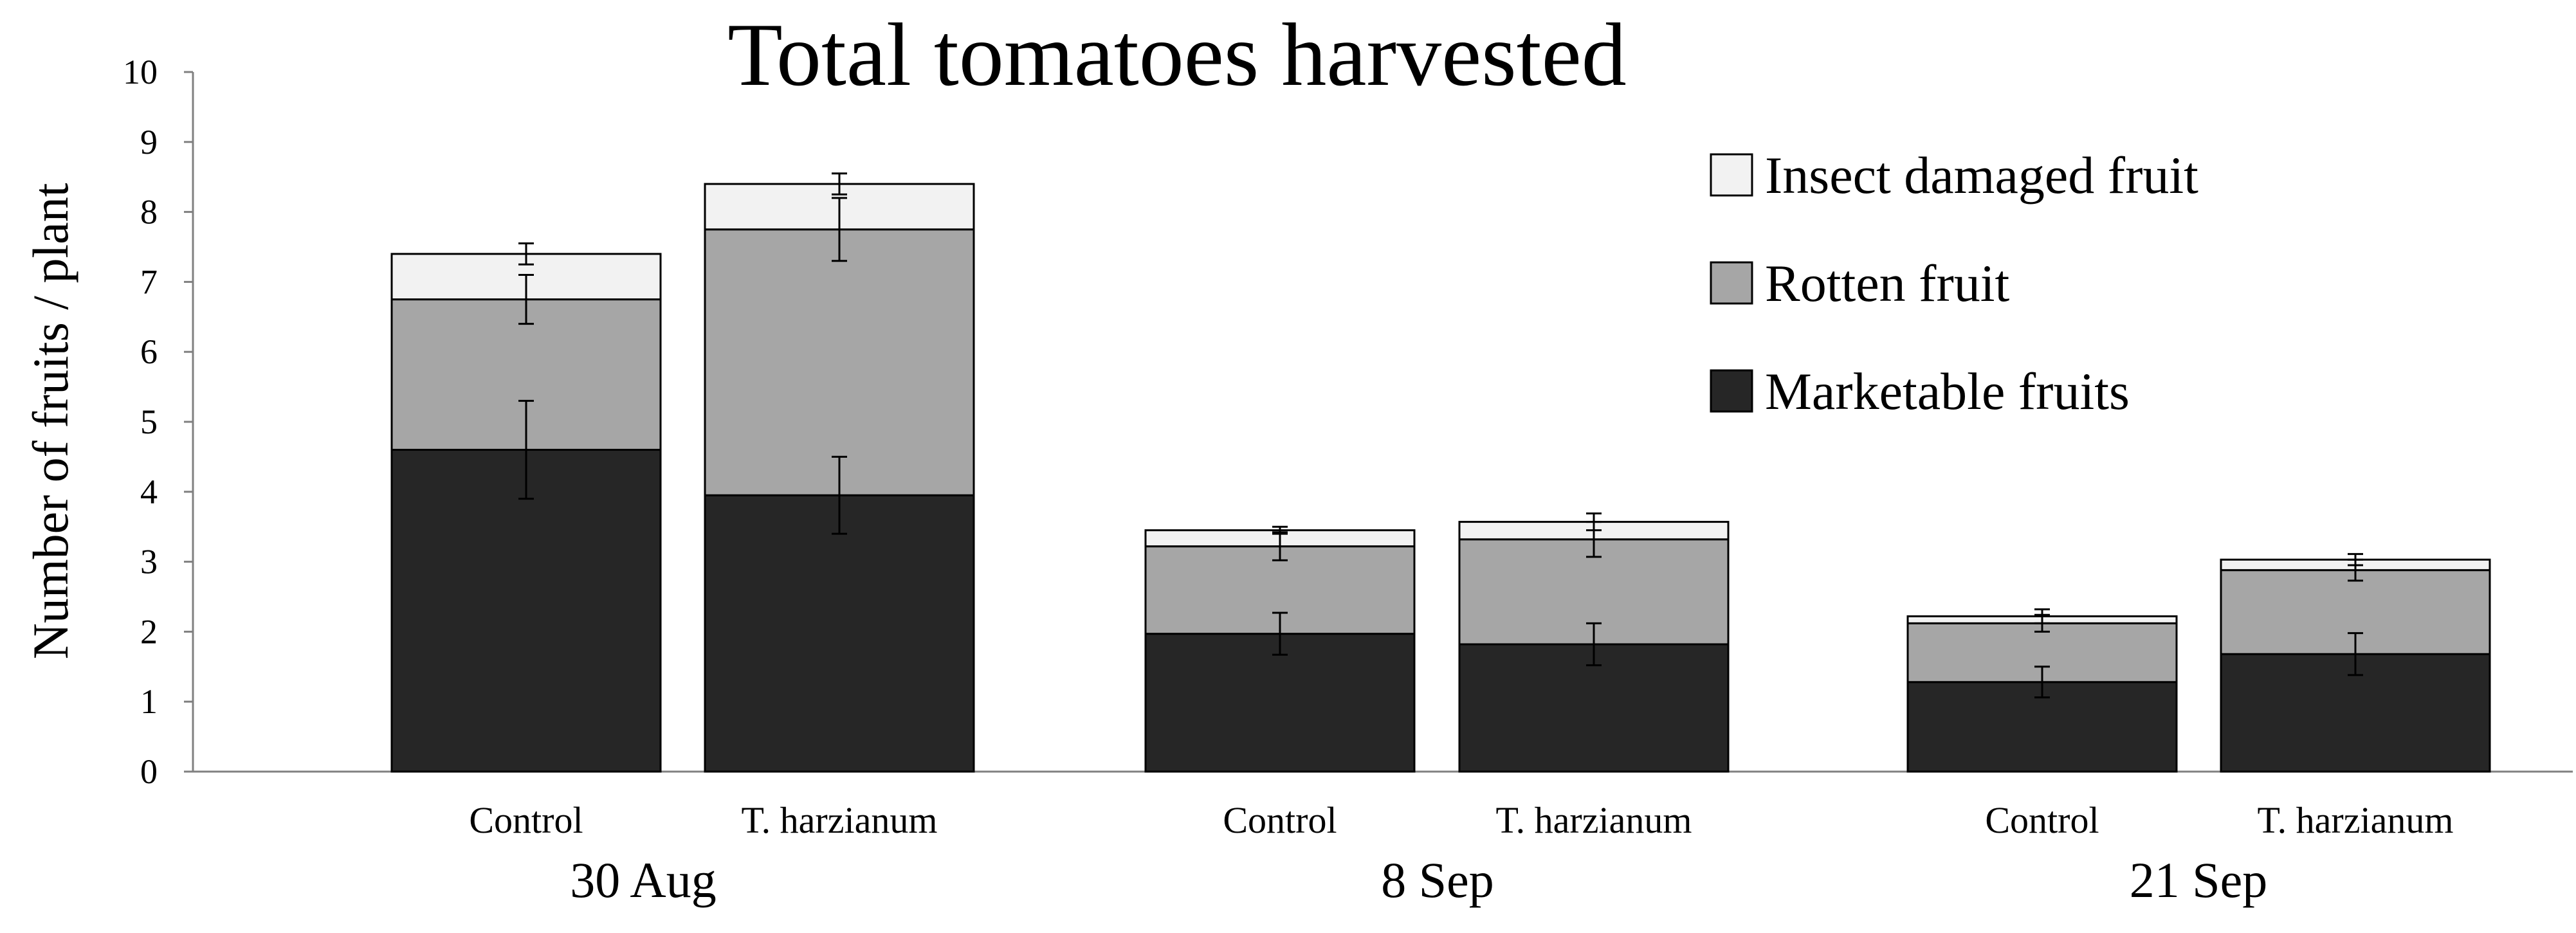 Image resolution: width=2576 pixels, height=933 pixels. Describe the element at coordinates (1177, 55) in the screenshot. I see `chart-title: Total tomatoes harvested` at that location.